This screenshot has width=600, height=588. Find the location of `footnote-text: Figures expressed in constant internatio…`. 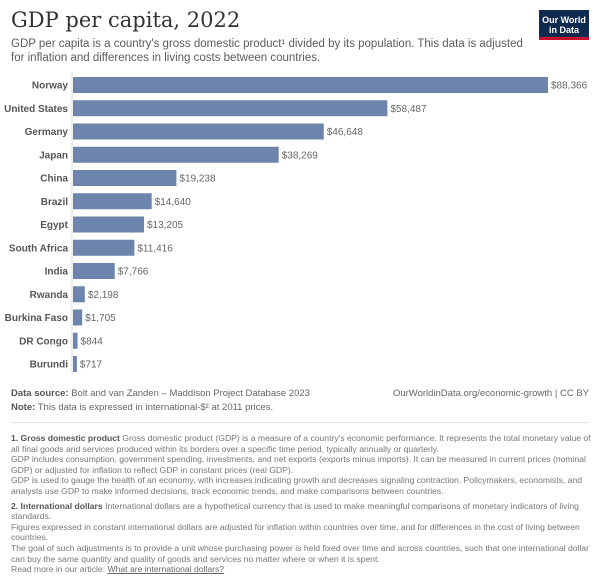

footnote-text: Figures expressed in constant internatio… is located at coordinates (295, 532).